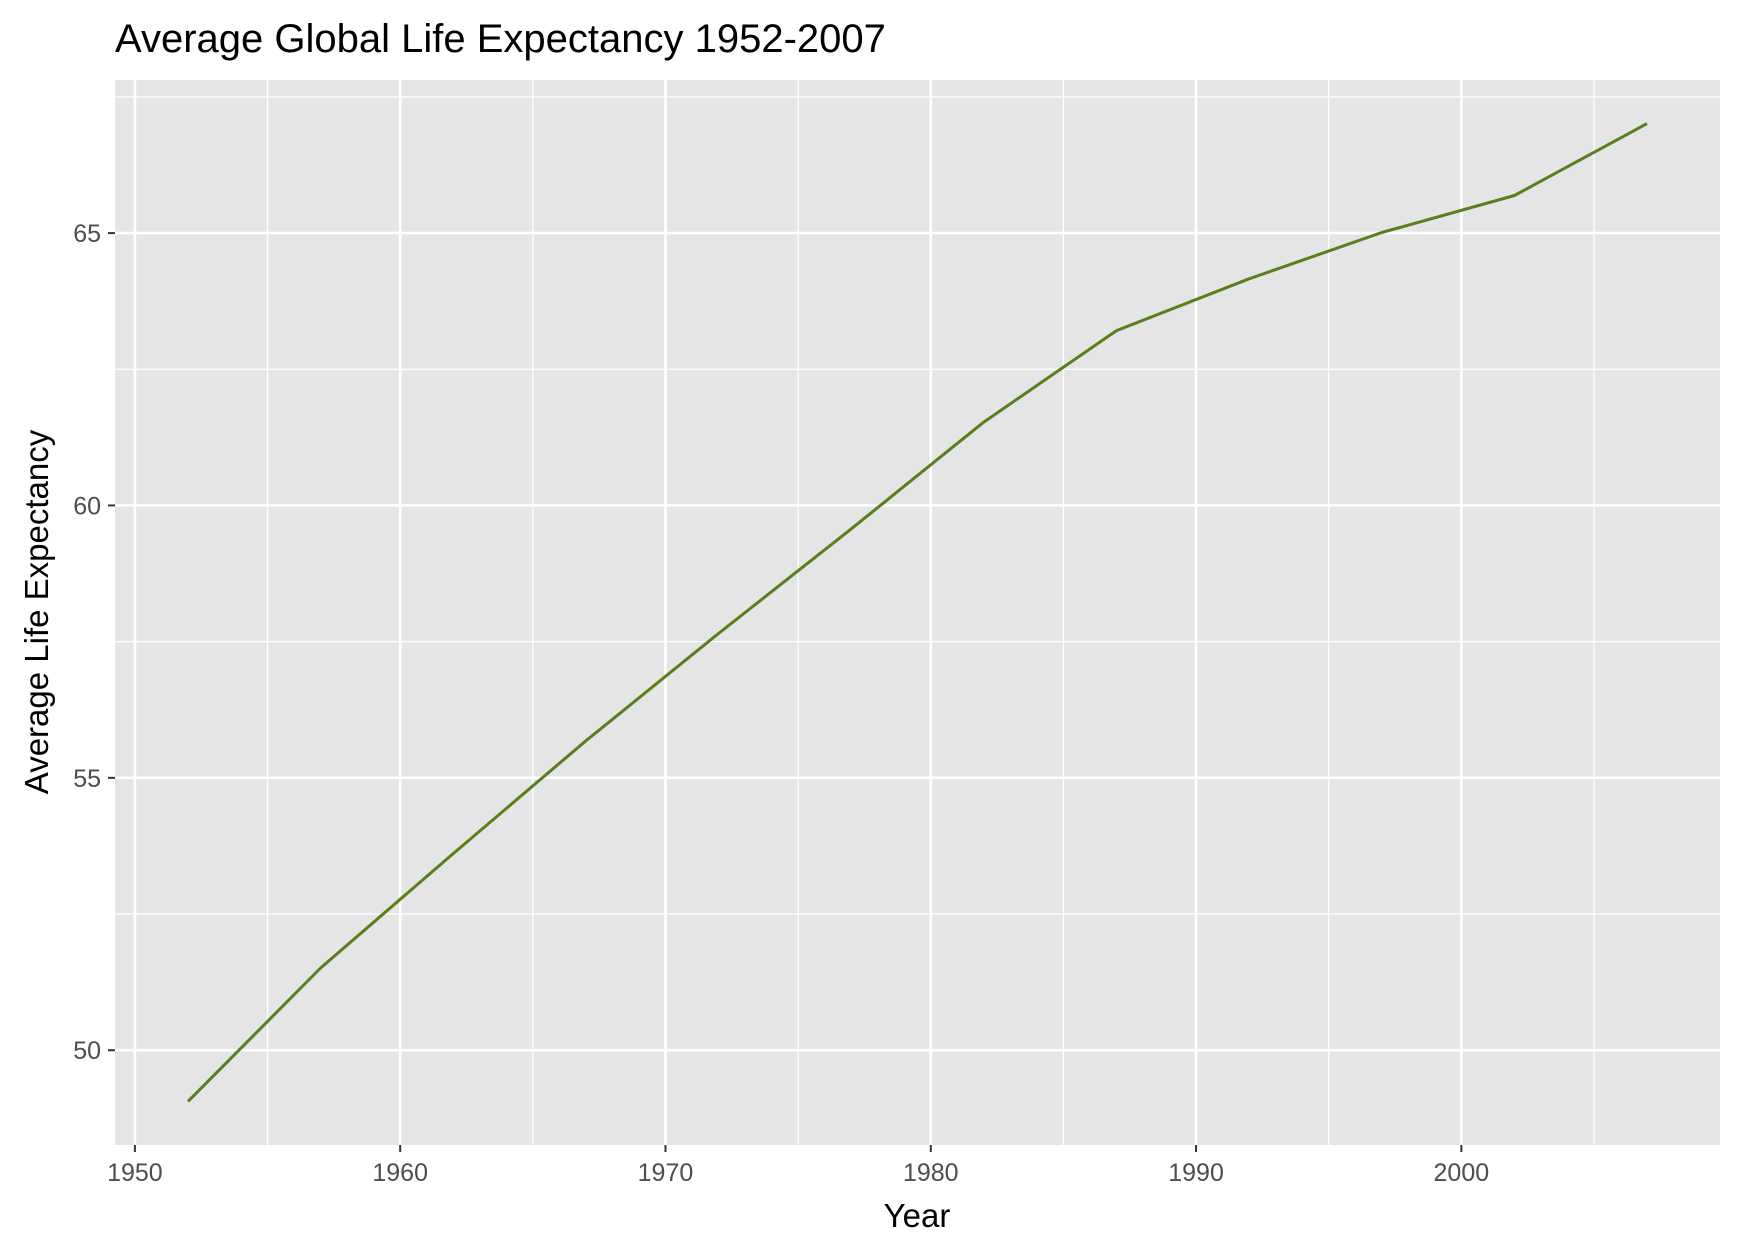 The width and height of the screenshot is (1750, 1250). Describe the element at coordinates (1462, 1173) in the screenshot. I see `x-tick-label: 2000` at that location.